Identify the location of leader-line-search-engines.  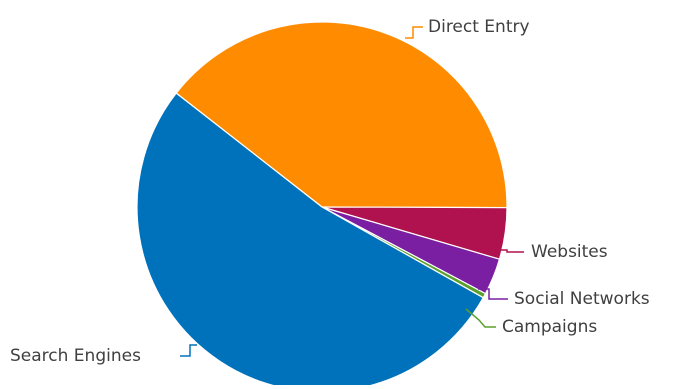
(188, 350).